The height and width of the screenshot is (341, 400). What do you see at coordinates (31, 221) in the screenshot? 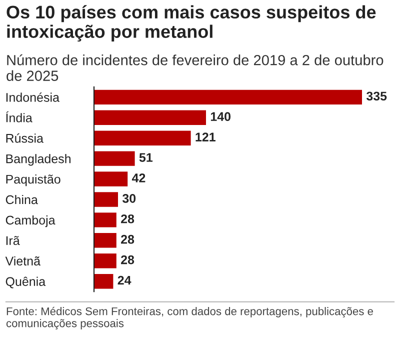
I see `y-tick-label: Camboja` at bounding box center [31, 221].